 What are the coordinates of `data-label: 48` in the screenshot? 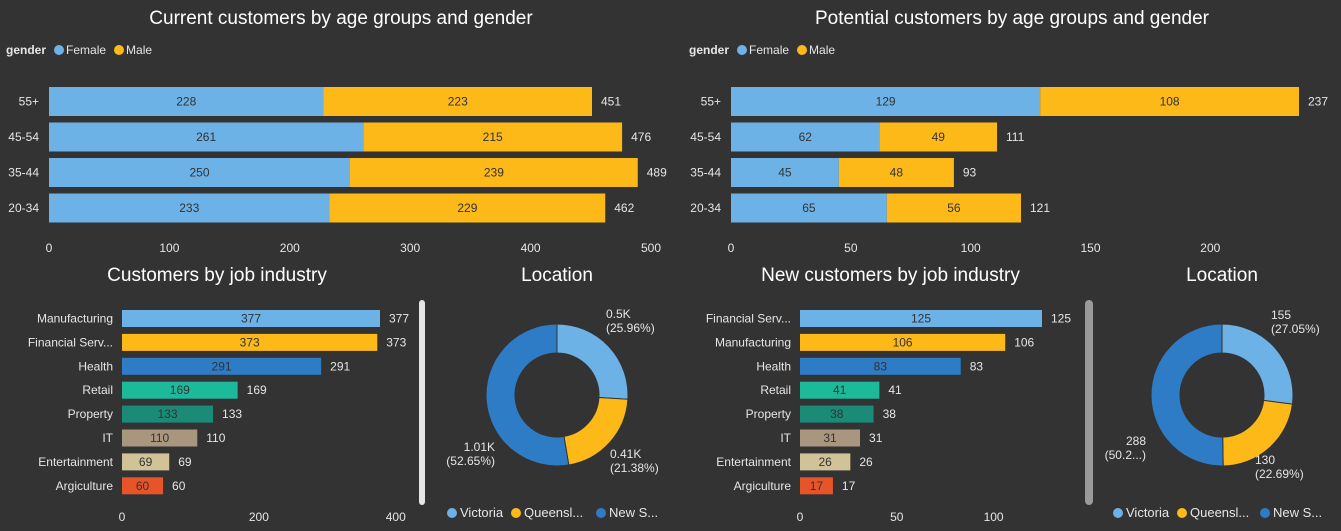 It's located at (897, 173).